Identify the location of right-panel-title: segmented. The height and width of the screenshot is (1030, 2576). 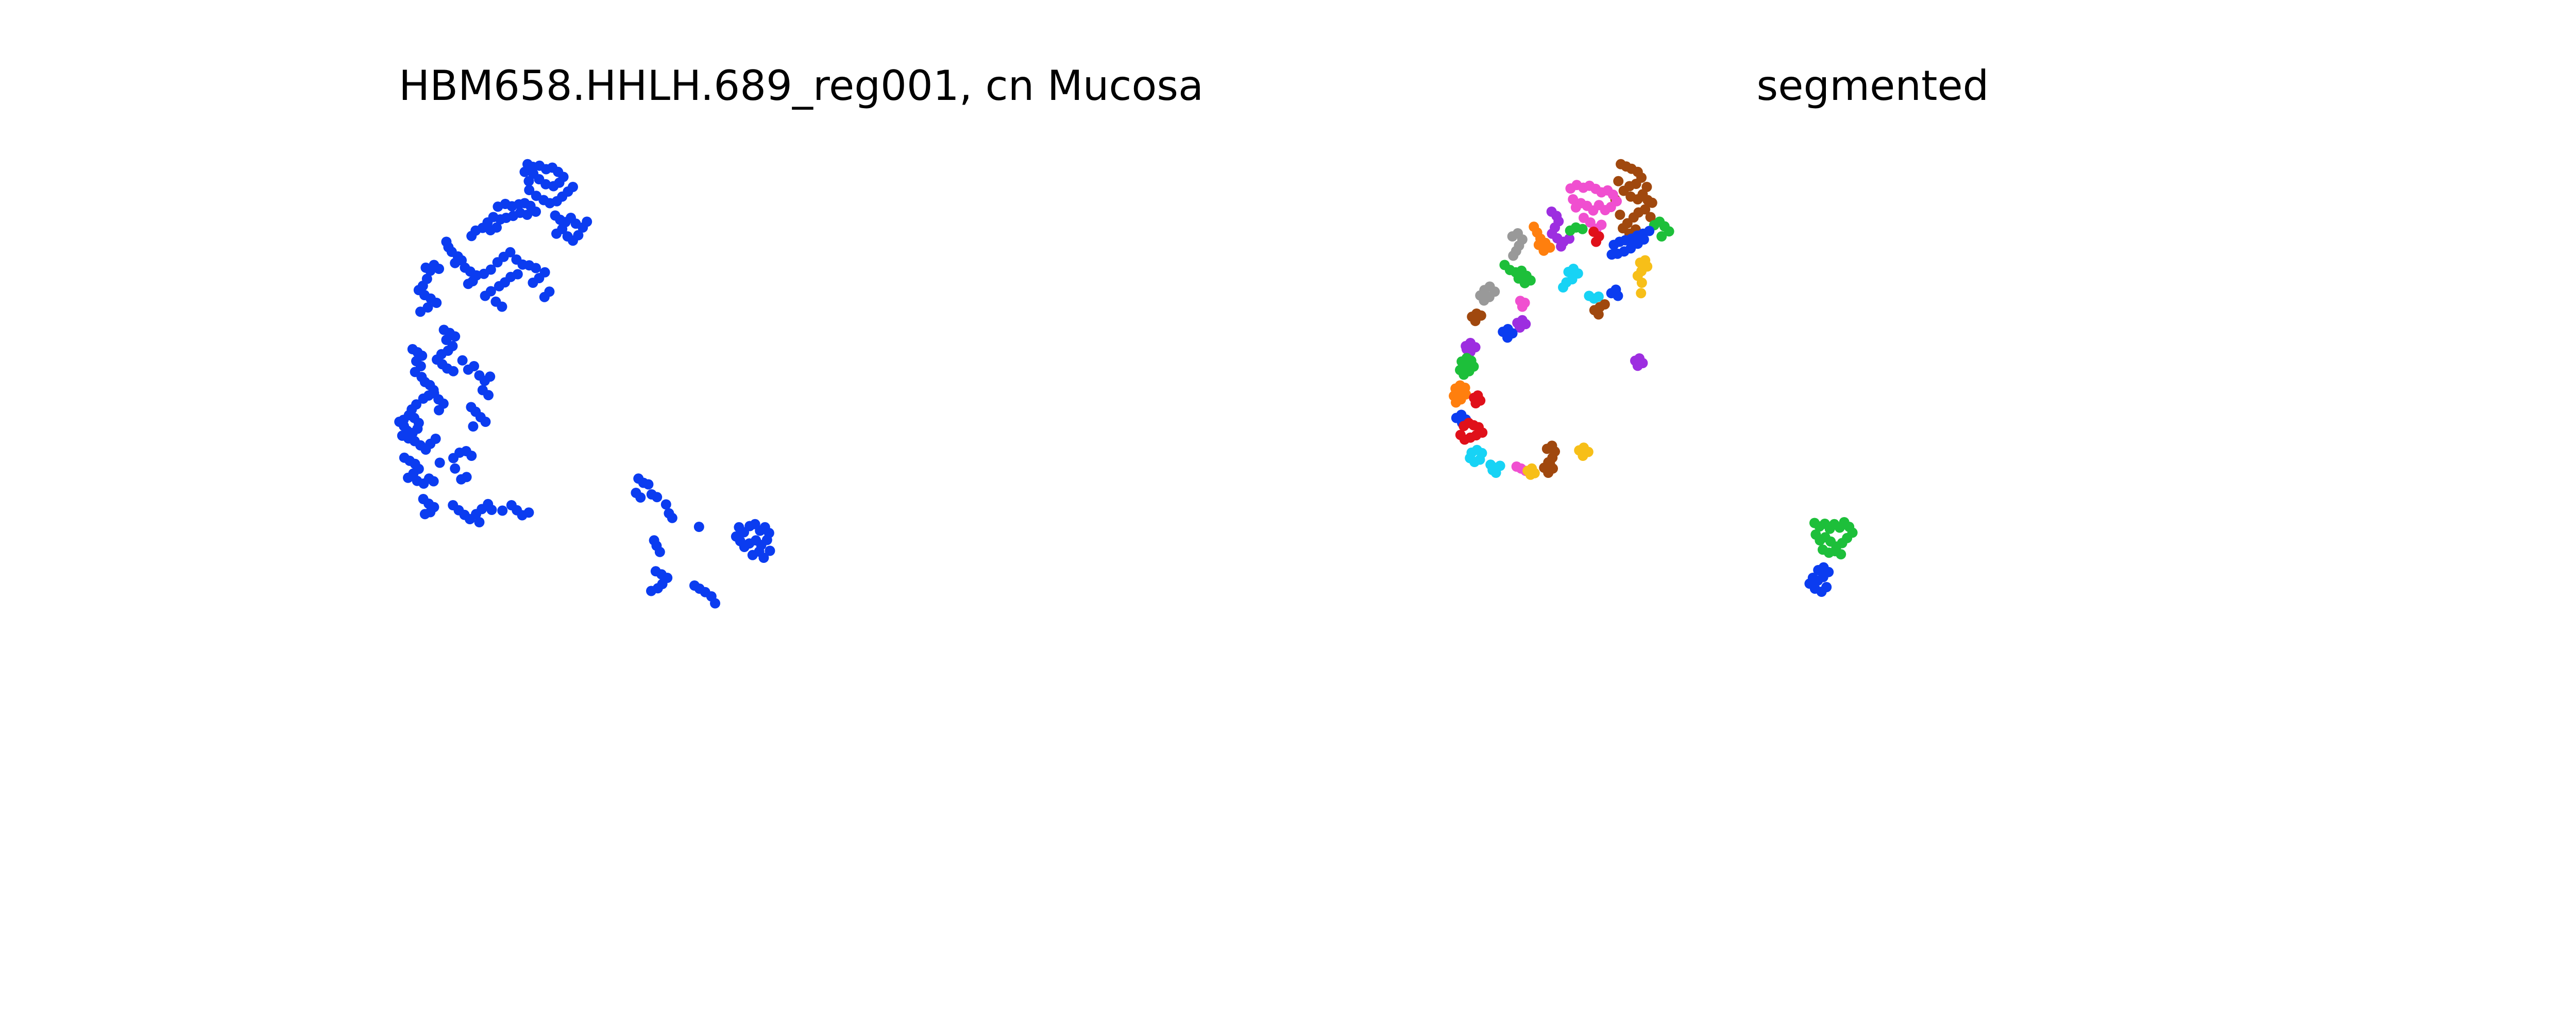
(1872, 86).